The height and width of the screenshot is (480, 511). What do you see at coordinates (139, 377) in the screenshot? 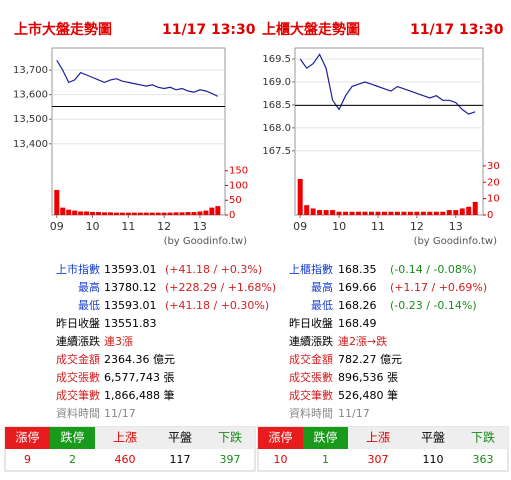
I see `stat-value: 6,577,743 張` at bounding box center [139, 377].